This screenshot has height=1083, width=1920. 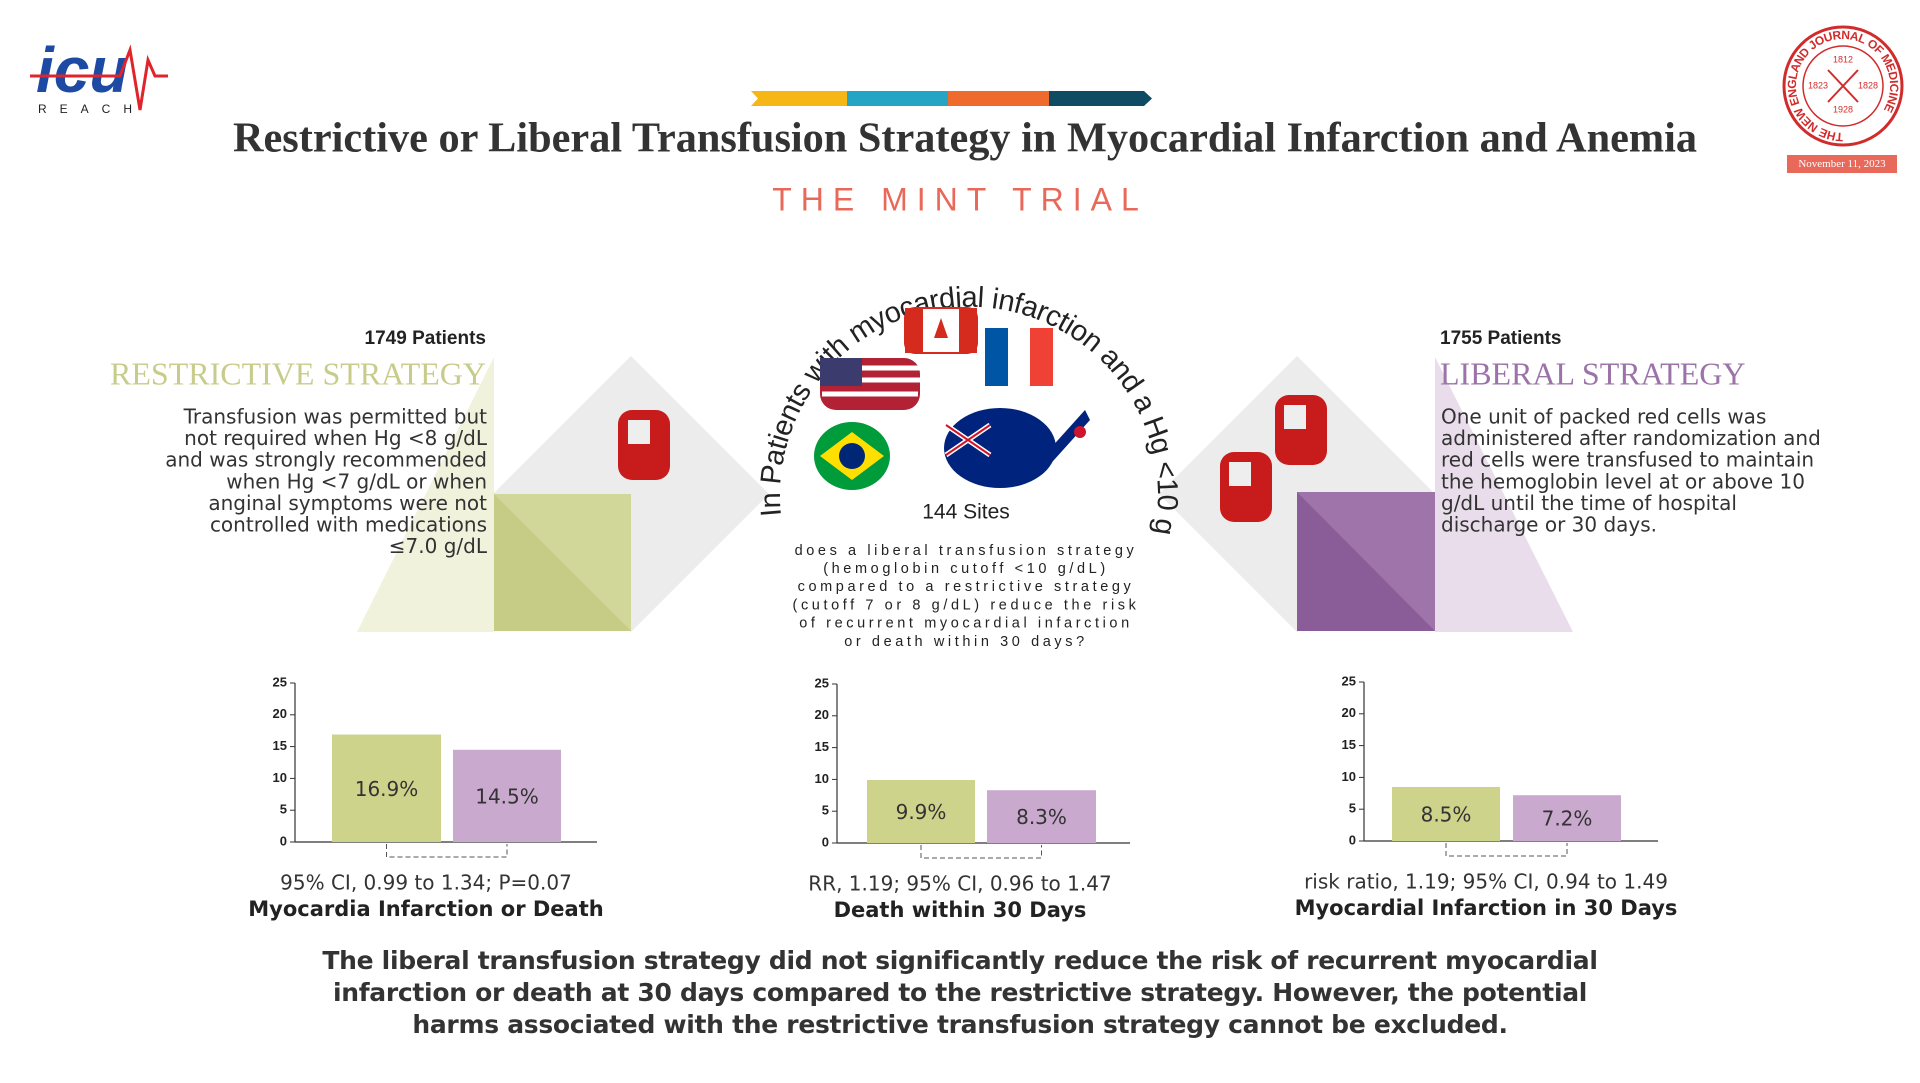 I want to click on seal-year: 1928, so click(x=1843, y=109).